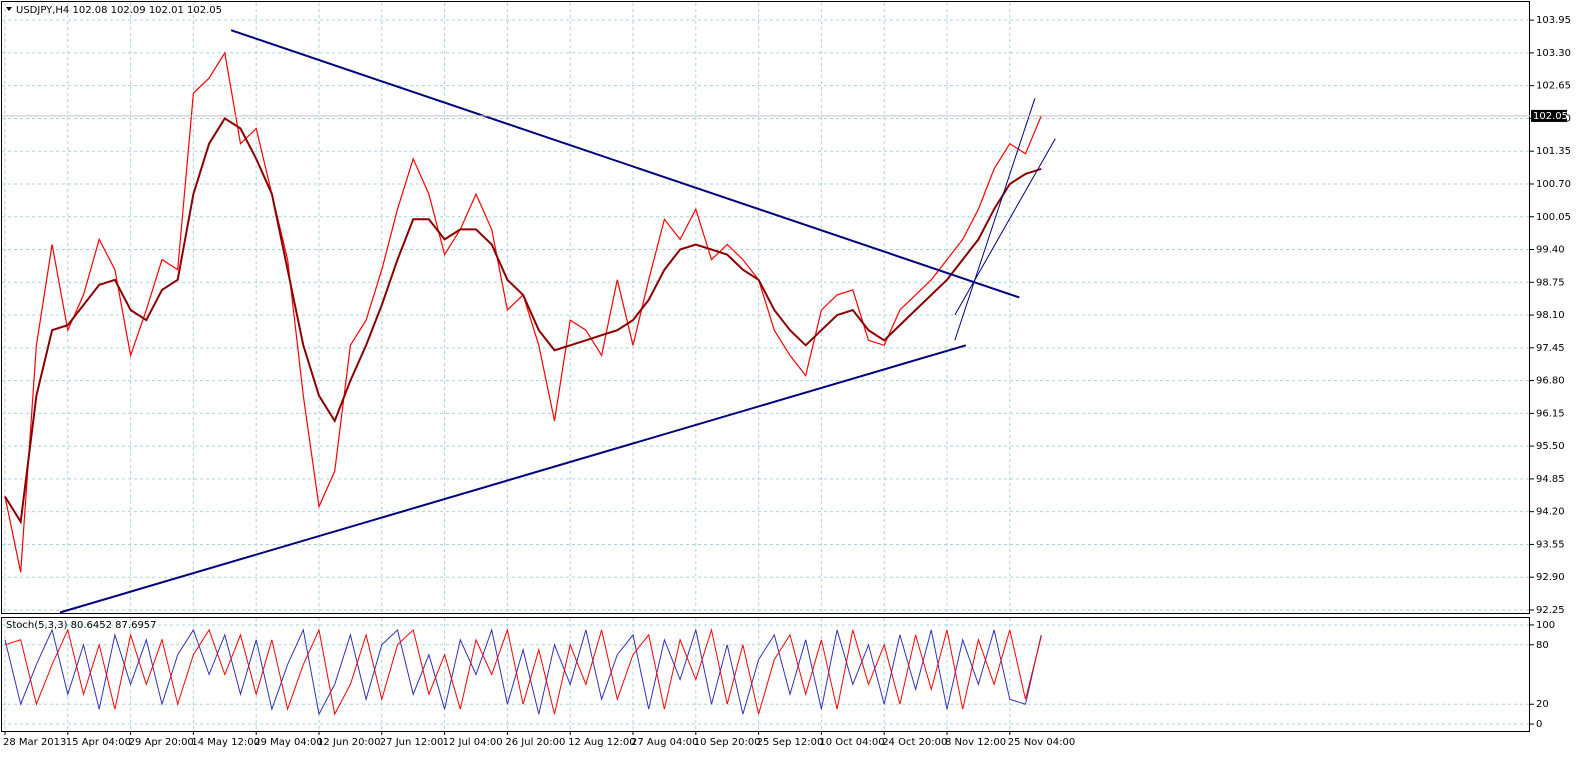  What do you see at coordinates (1550, 413) in the screenshot?
I see `y-tick-label: 96.15` at bounding box center [1550, 413].